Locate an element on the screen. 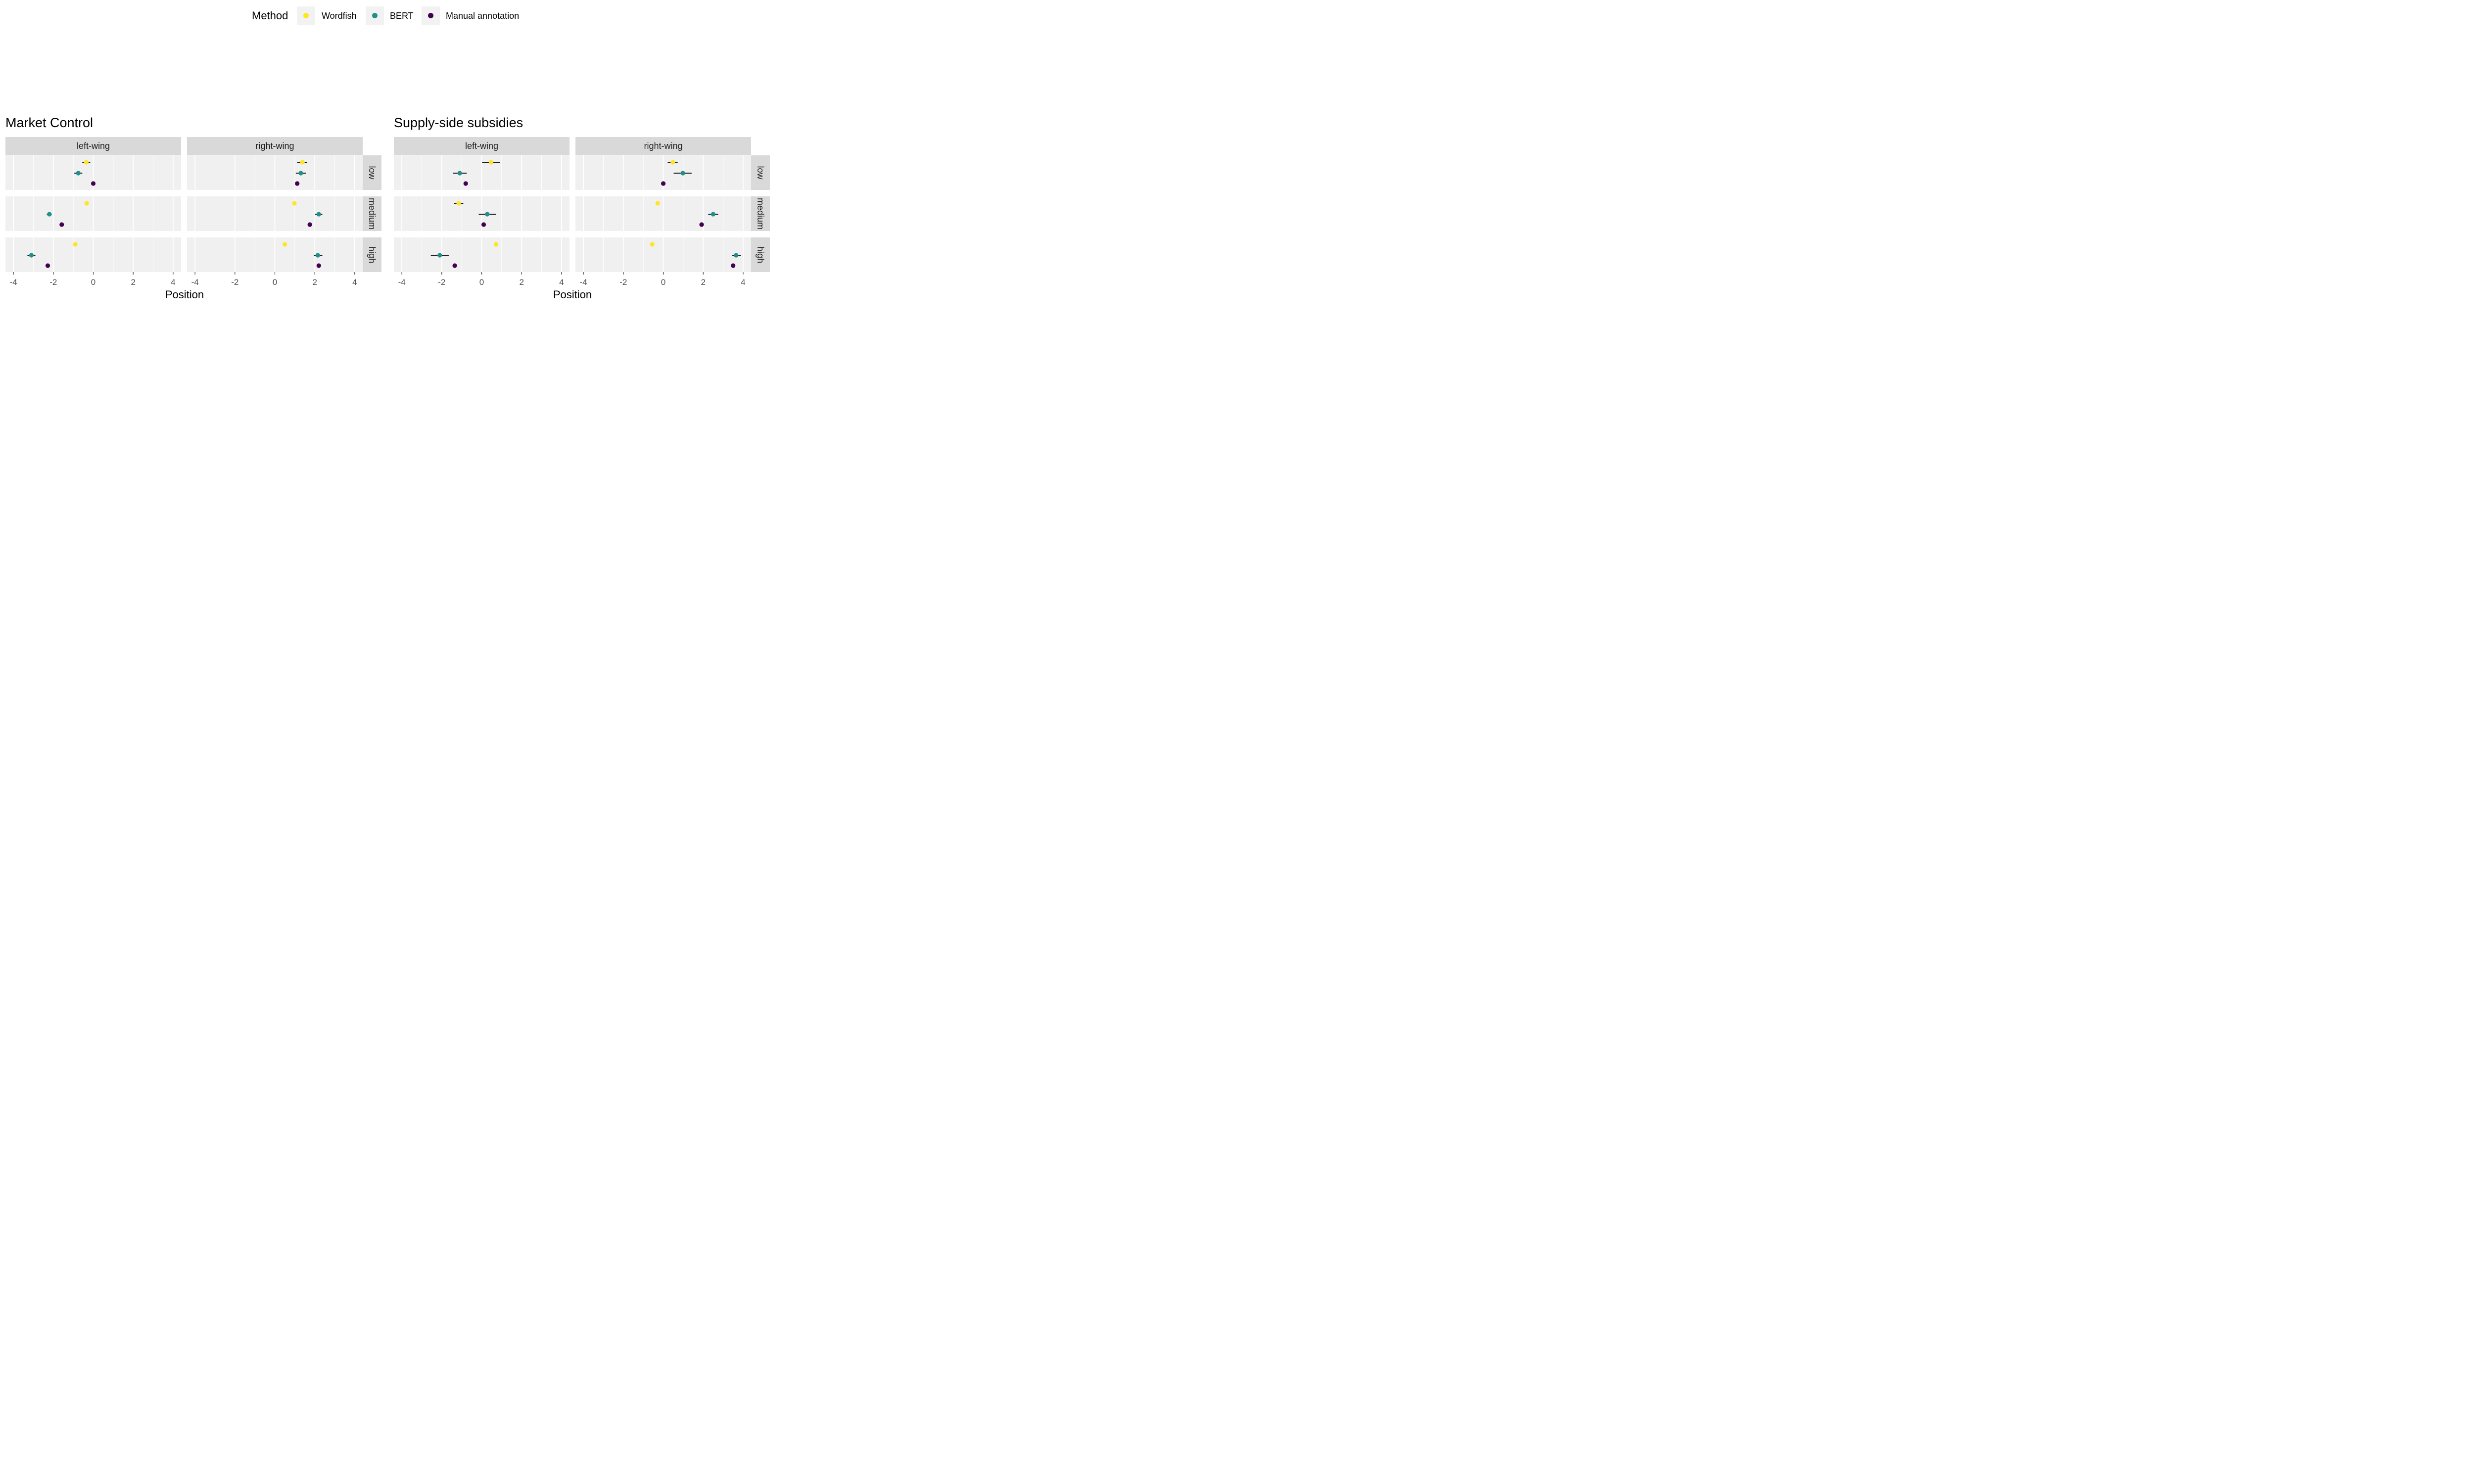  legend-item-wordfish: Wordfish is located at coordinates (327, 15).